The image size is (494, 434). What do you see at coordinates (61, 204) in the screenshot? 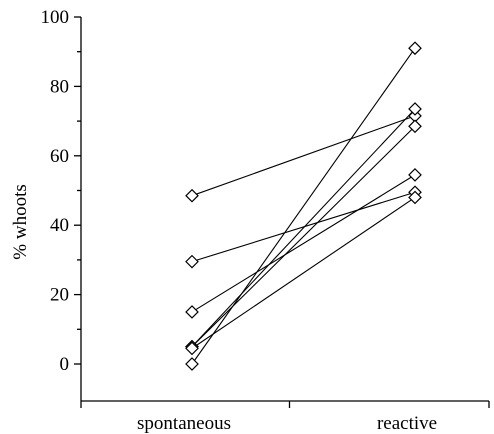
I see `y-axis: 0 20 40 60 80 100` at bounding box center [61, 204].